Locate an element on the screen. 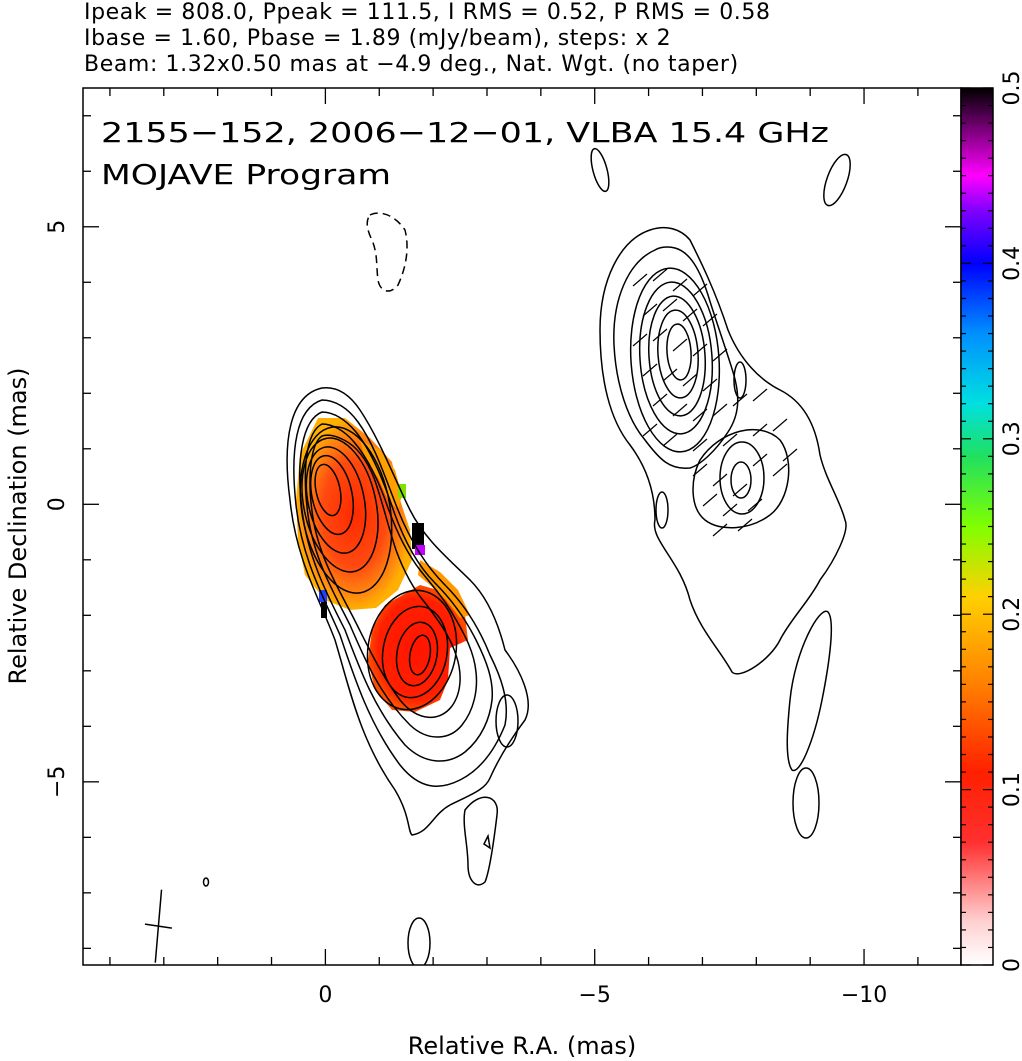 The width and height of the screenshot is (1022, 1061). jet-polarization-edge is located at coordinates (444, 589).